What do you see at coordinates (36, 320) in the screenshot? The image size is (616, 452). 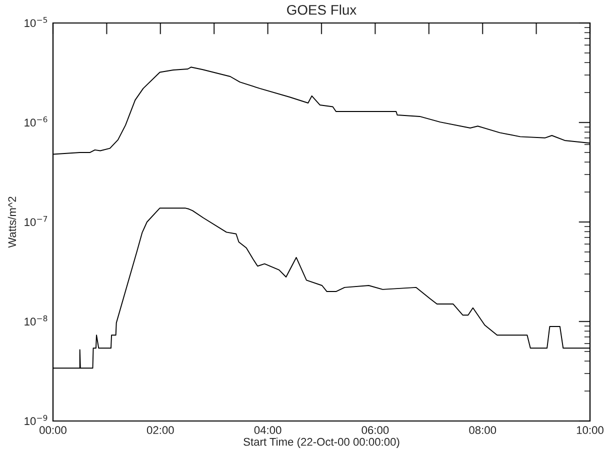 I see `y-tick-label: 10$^{−8}$` at bounding box center [36, 320].